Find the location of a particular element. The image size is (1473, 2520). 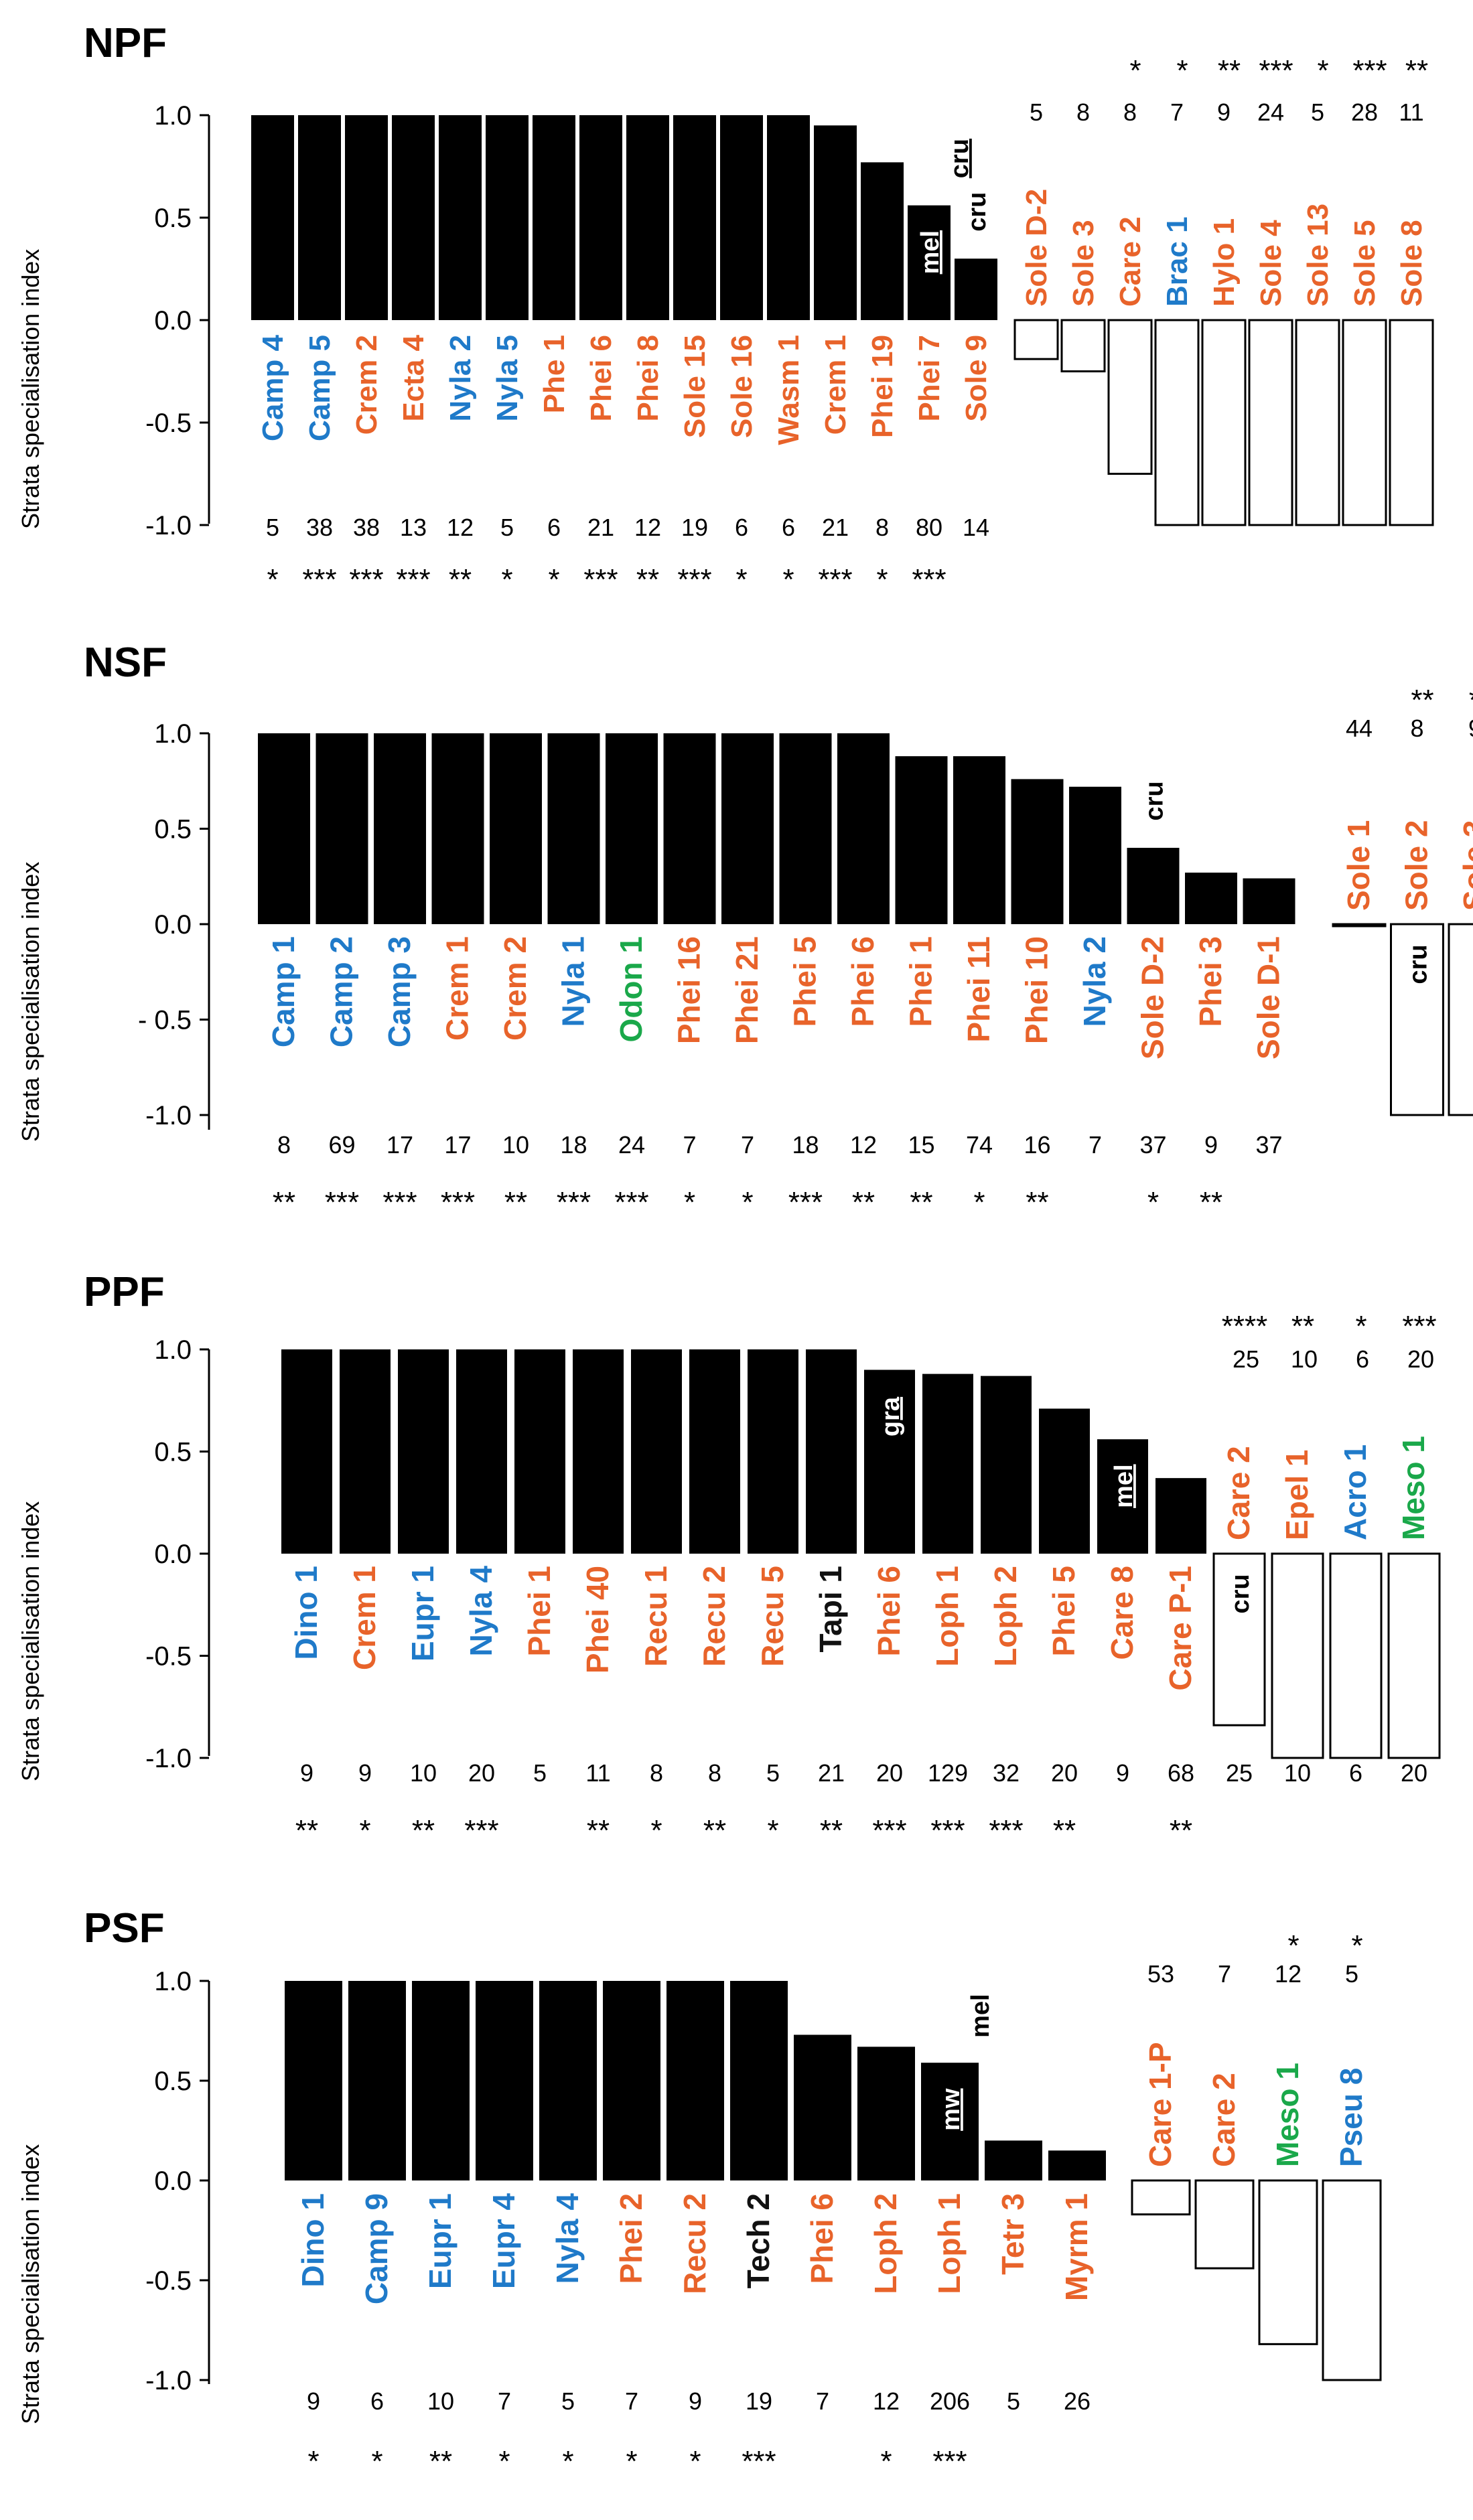

count-label: 69 is located at coordinates (341, 1145).